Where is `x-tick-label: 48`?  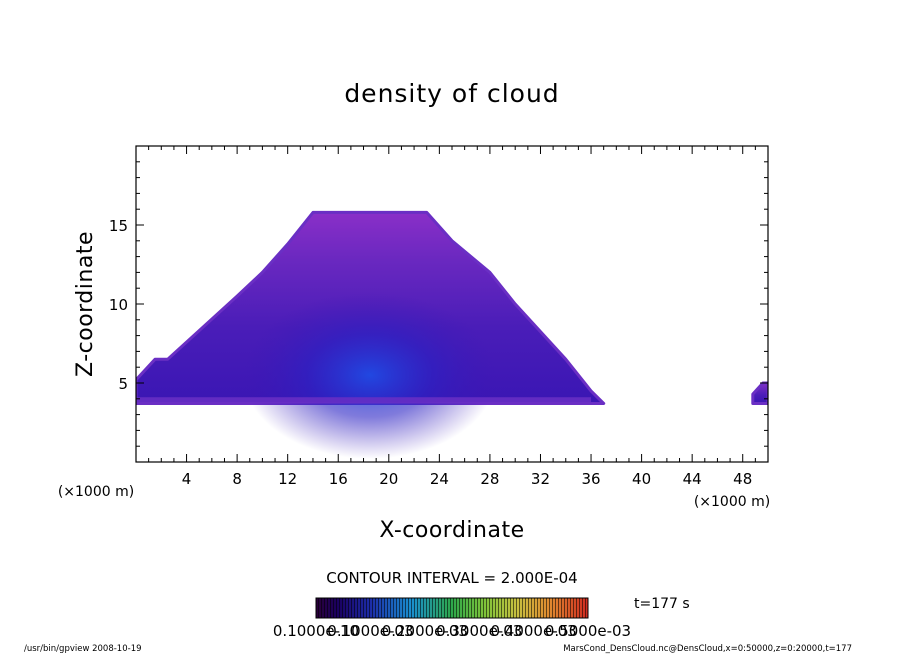 x-tick-label: 48 is located at coordinates (742, 479).